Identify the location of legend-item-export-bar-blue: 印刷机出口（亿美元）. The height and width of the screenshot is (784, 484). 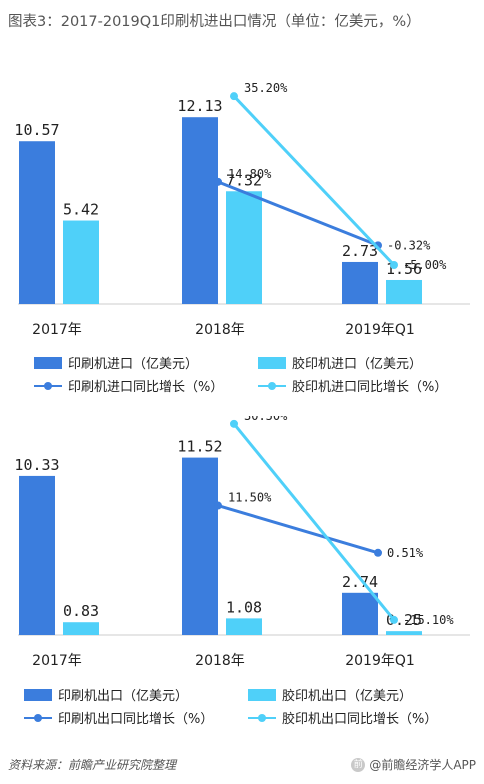
(106, 694).